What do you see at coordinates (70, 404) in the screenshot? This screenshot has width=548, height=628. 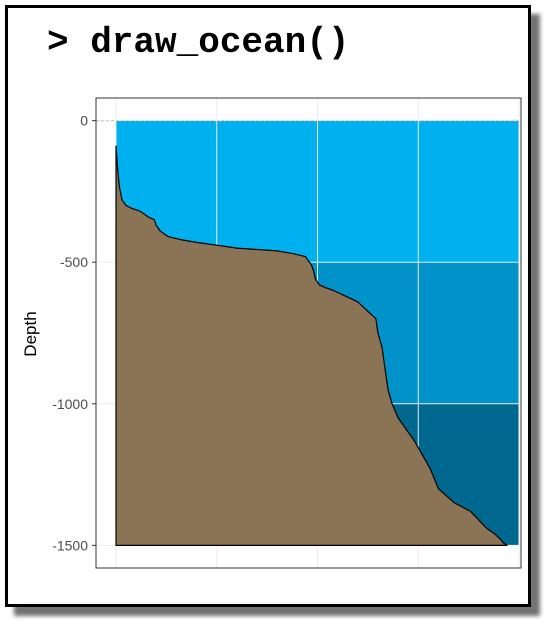 I see `y-tick-label: -1000` at bounding box center [70, 404].